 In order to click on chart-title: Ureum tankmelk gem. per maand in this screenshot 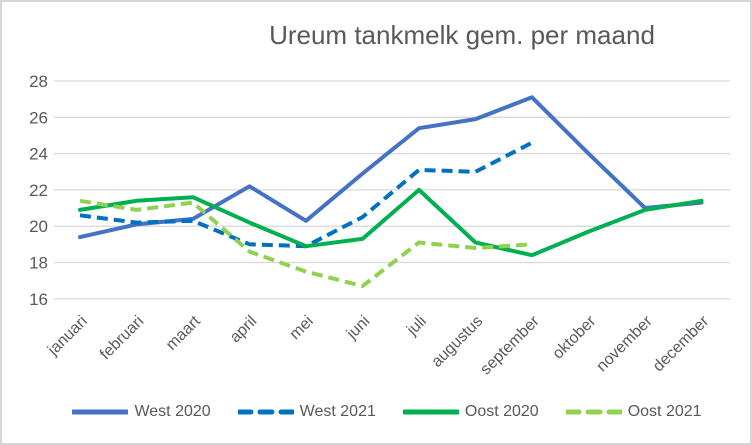, I will do `click(462, 35)`.